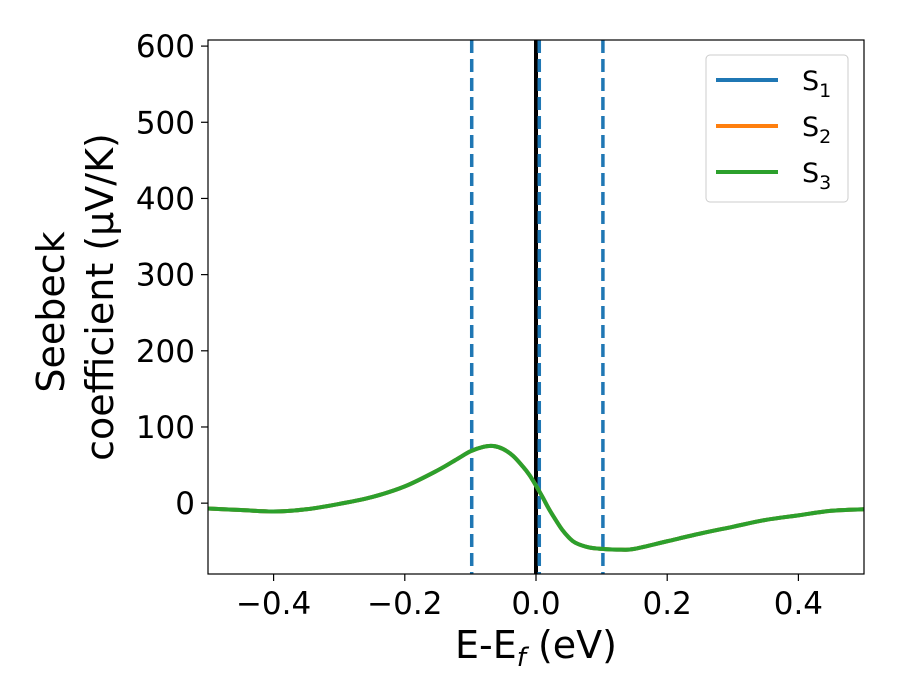 The width and height of the screenshot is (900, 700). Describe the element at coordinates (537, 307) in the screenshot. I see `vertical-reference-lines` at that location.